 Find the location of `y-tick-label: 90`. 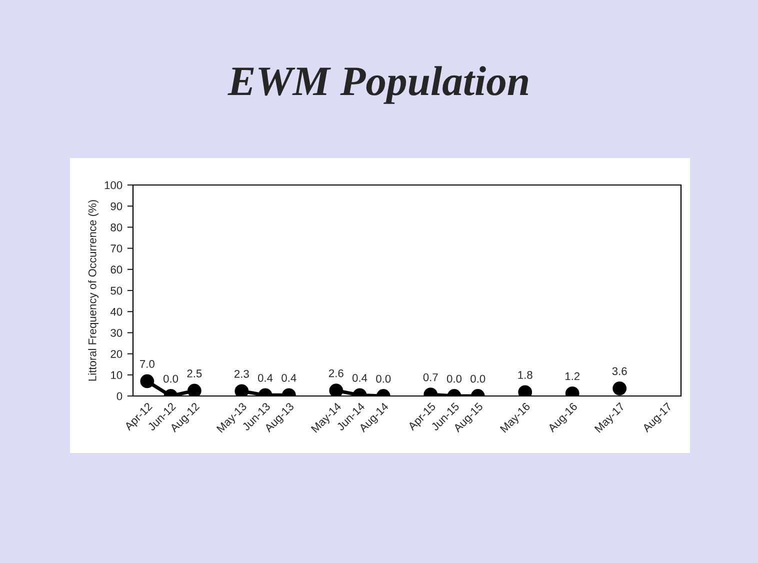

y-tick-label: 90 is located at coordinates (116, 206).